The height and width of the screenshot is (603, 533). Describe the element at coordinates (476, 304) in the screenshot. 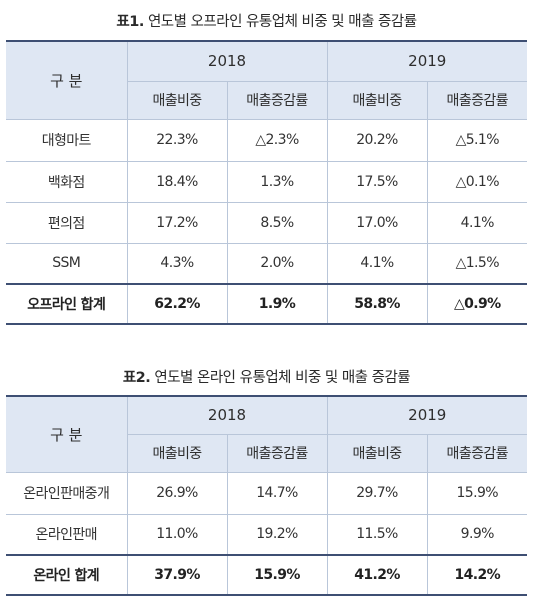

I see `table-cell: △0.9%` at that location.